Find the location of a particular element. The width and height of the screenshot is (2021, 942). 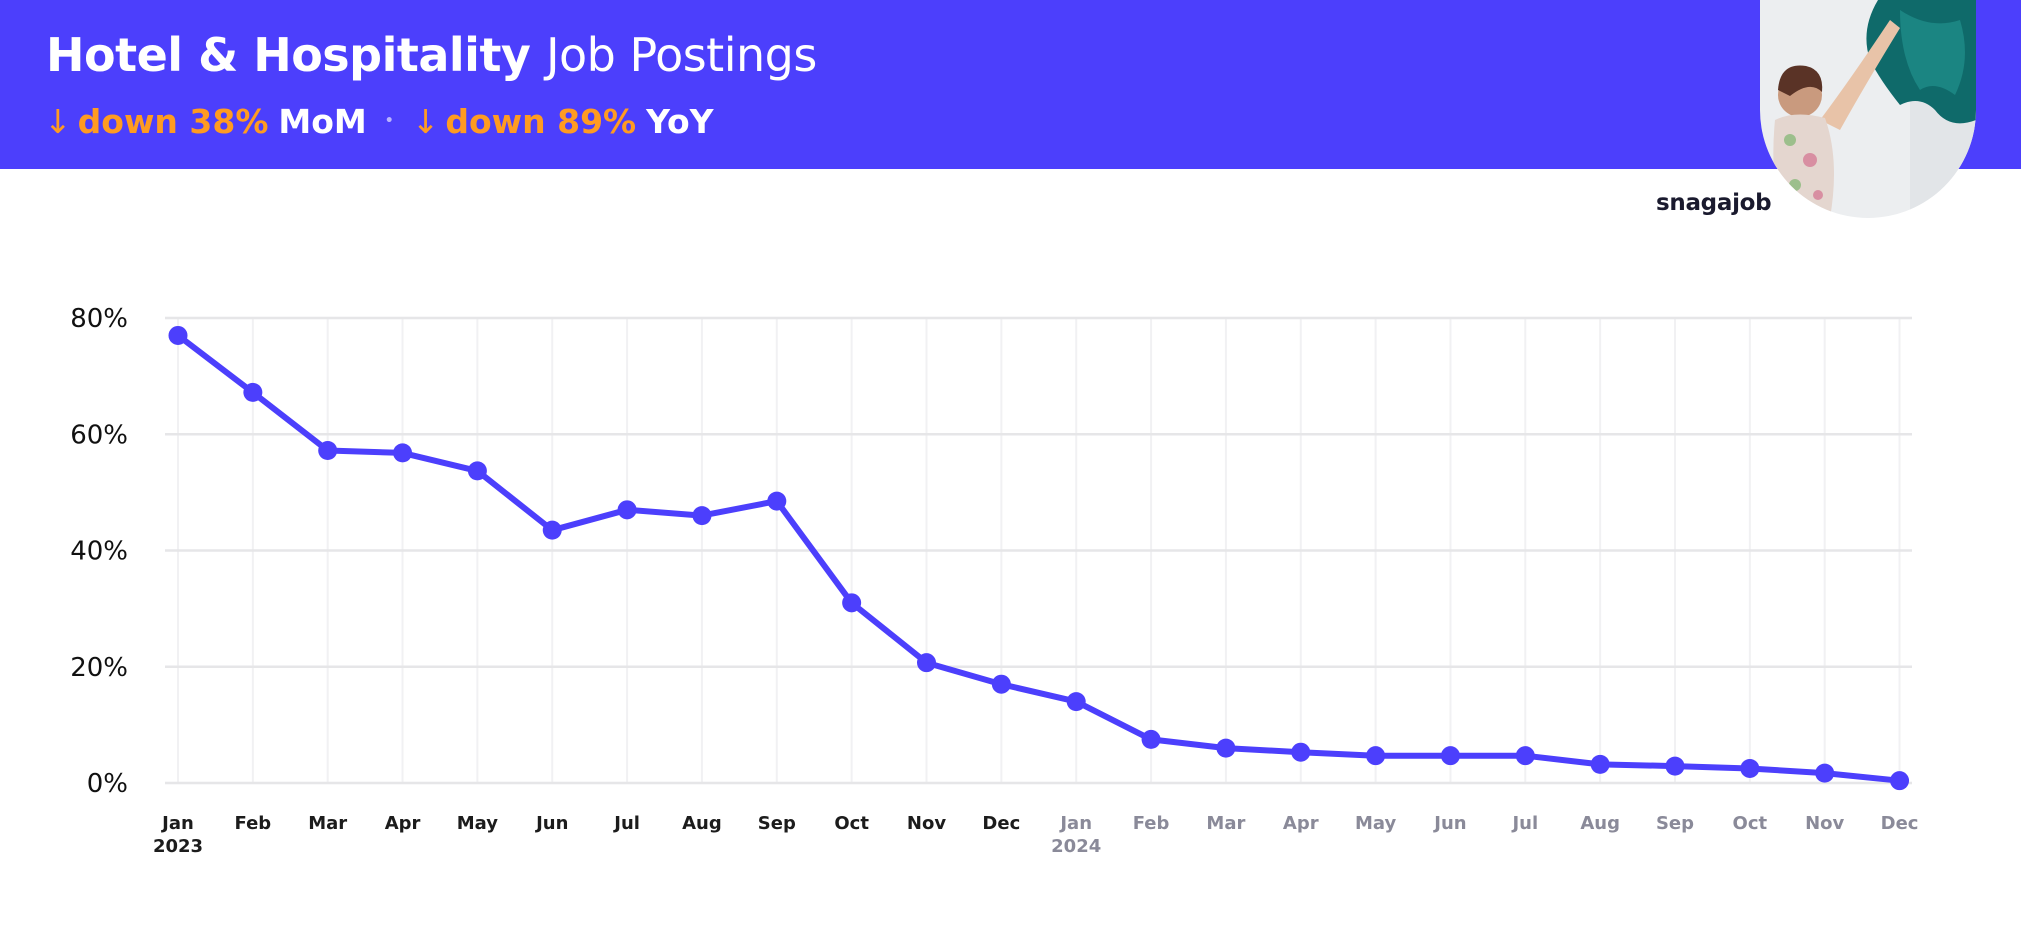

y-tick-label: 40% is located at coordinates (99, 552).